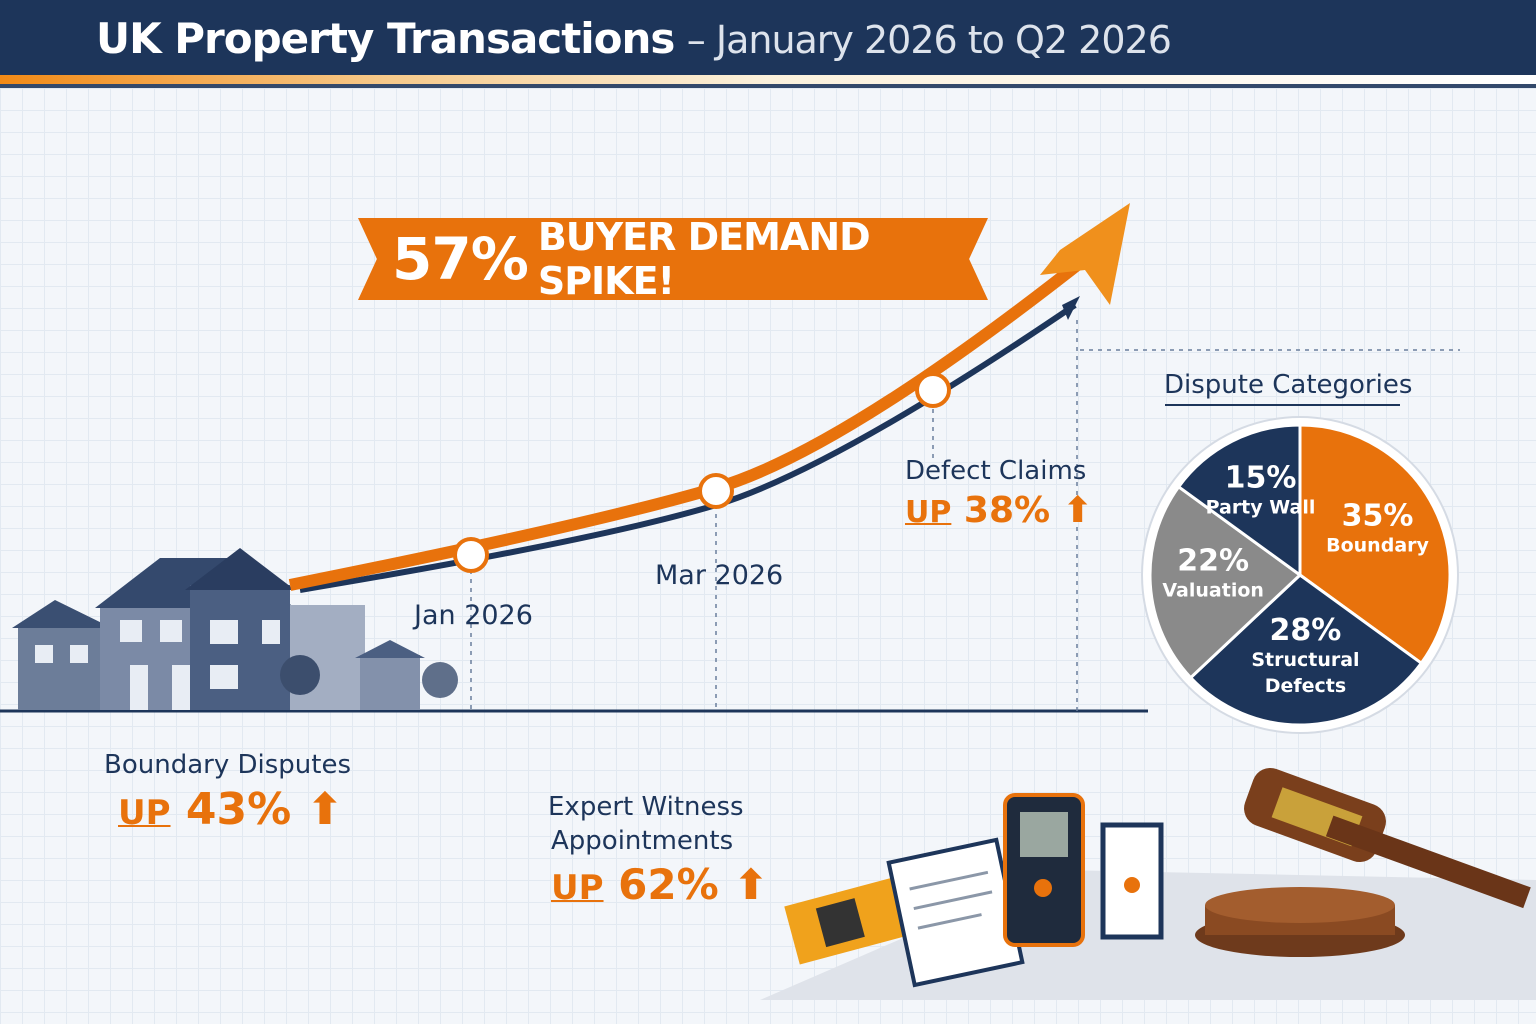 The height and width of the screenshot is (1024, 1536). What do you see at coordinates (235, 629) in the screenshot?
I see `houses-illustration` at bounding box center [235, 629].